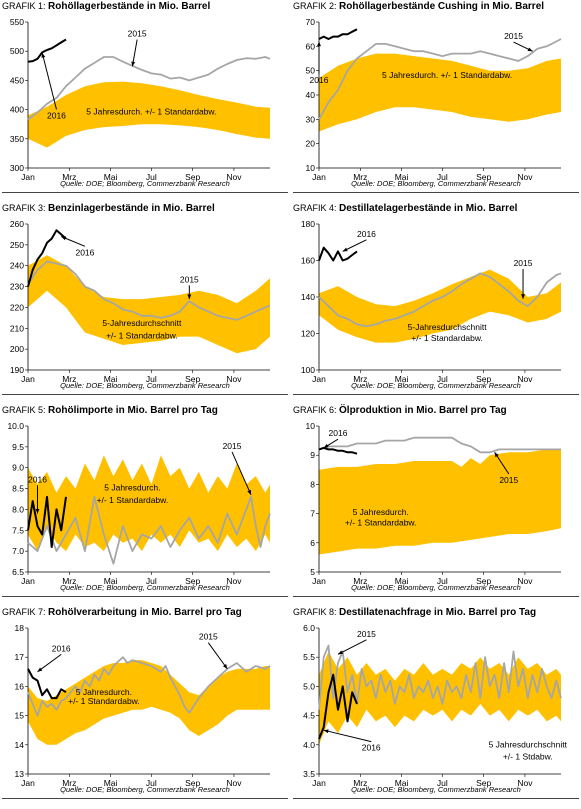 The height and width of the screenshot is (809, 581). Describe the element at coordinates (309, 628) in the screenshot. I see `y-tick-label: 6.0` at that location.